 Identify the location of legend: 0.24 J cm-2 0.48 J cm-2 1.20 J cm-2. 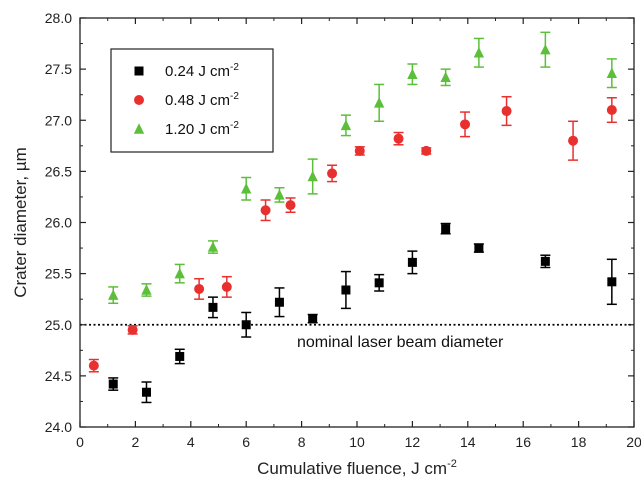
(192, 100).